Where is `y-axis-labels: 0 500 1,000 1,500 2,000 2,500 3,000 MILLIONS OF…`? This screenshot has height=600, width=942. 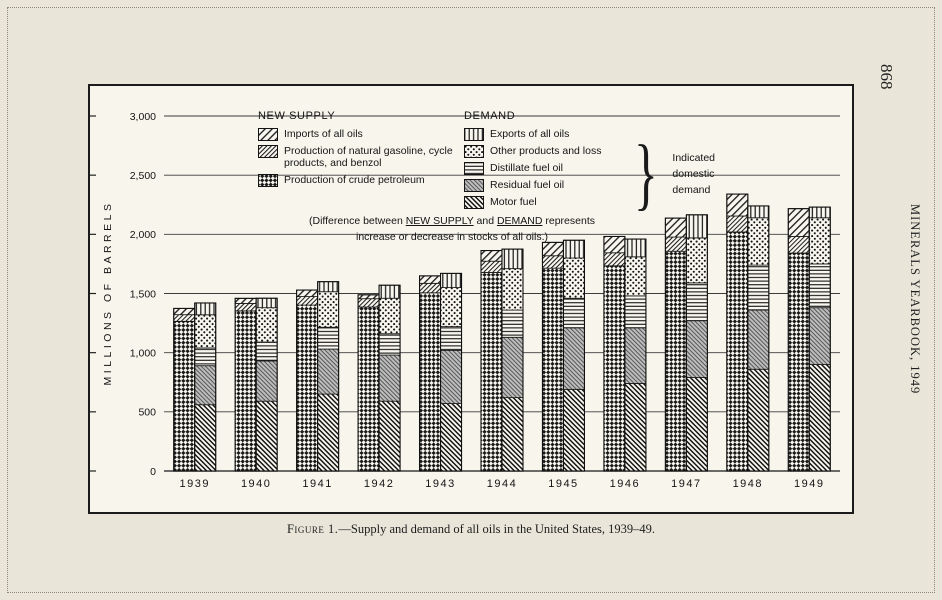
y-axis-labels: 0 500 1,000 1,500 2,000 2,500 3,000 MILLIONS OF… is located at coordinates (129, 294).